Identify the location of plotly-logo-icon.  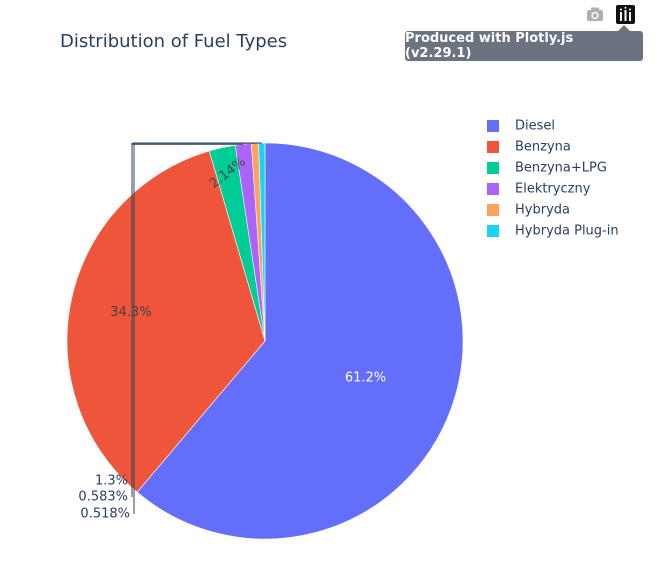
(625, 14).